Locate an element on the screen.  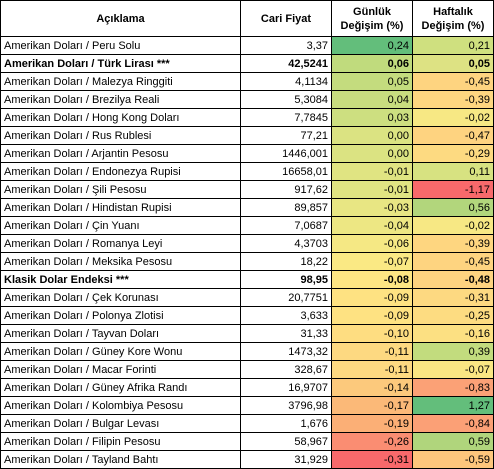
weekly-change-cell: -0,47 is located at coordinates (453, 135).